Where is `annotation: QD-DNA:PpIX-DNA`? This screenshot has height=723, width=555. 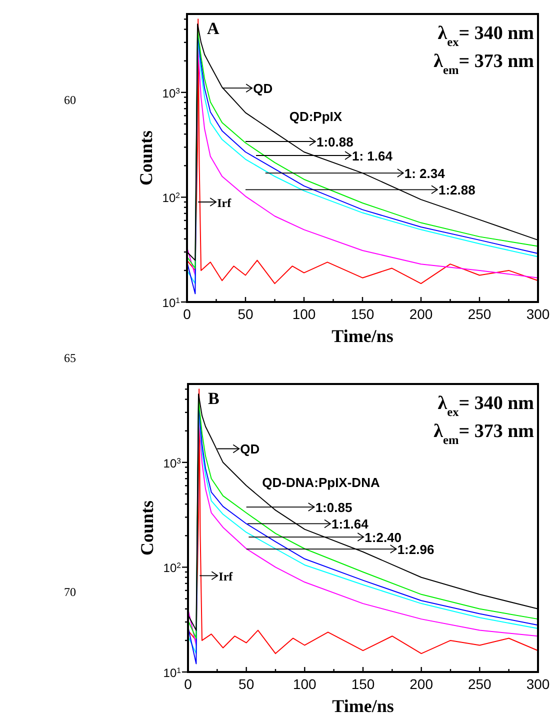
annotation: QD-DNA:PpIX-DNA is located at coordinates (321, 482).